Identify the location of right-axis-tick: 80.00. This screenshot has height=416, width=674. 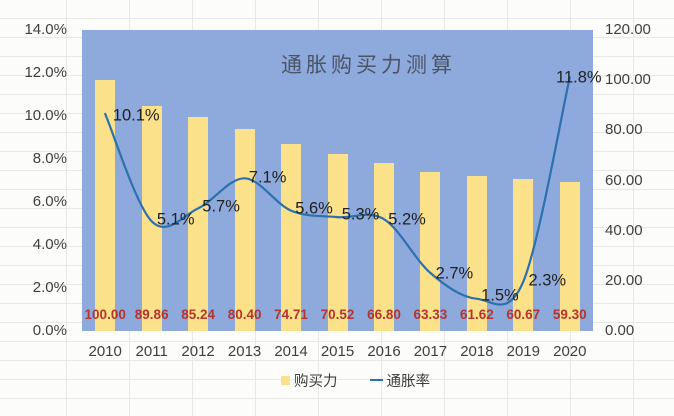
(624, 130).